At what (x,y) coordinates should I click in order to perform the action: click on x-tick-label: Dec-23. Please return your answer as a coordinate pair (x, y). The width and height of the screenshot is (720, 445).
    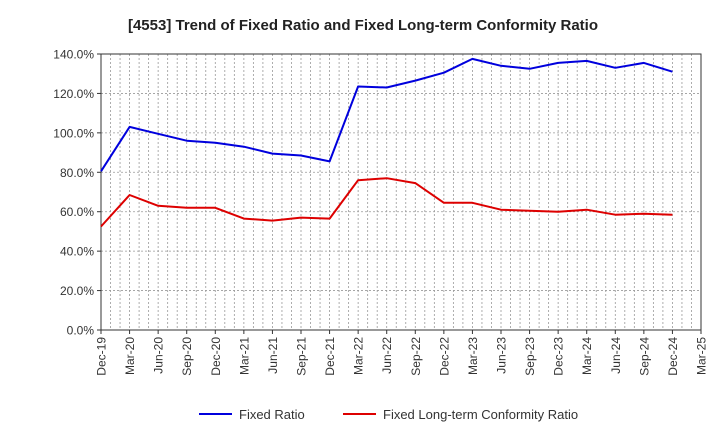
    Looking at the image, I should click on (559, 356).